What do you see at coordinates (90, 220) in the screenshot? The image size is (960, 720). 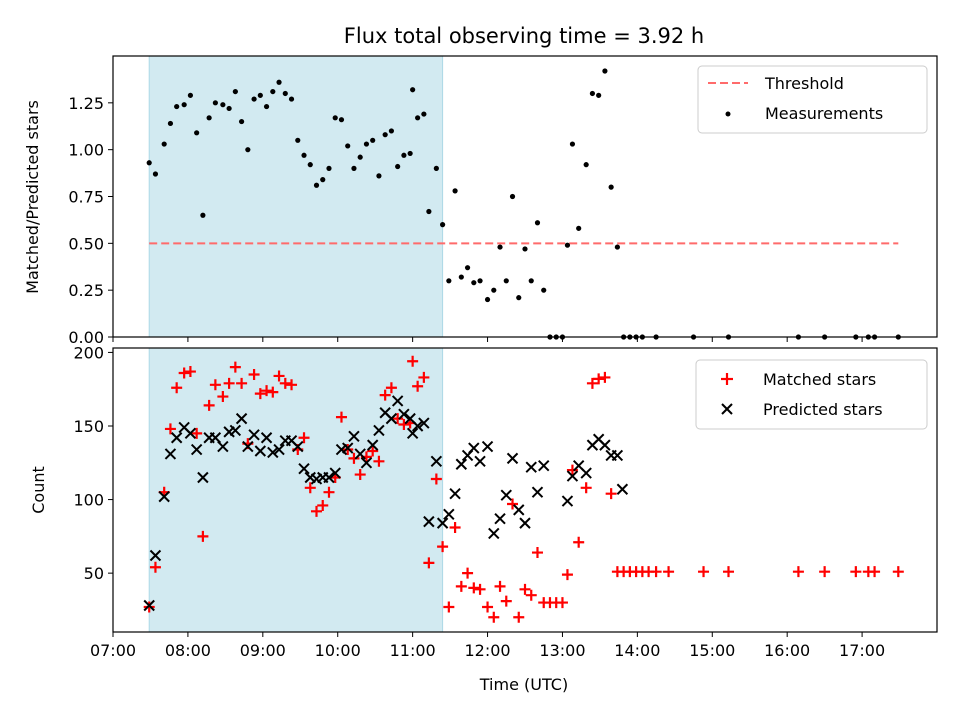 I see `top-y-axis-ticks: 0.00 0.25 0.50 0.75 1.00 1.25` at bounding box center [90, 220].